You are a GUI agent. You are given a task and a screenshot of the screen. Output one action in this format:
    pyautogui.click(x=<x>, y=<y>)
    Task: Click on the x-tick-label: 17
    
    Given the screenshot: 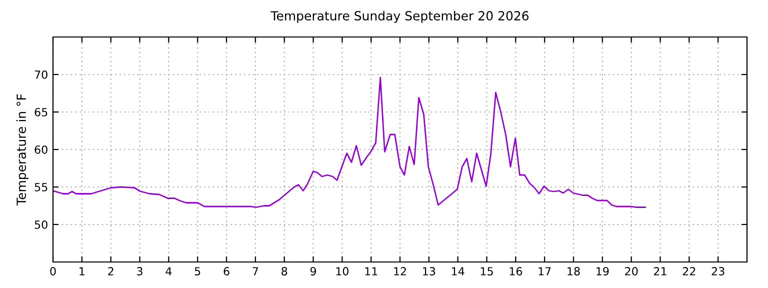 What is the action you would take?
    pyautogui.click(x=544, y=271)
    